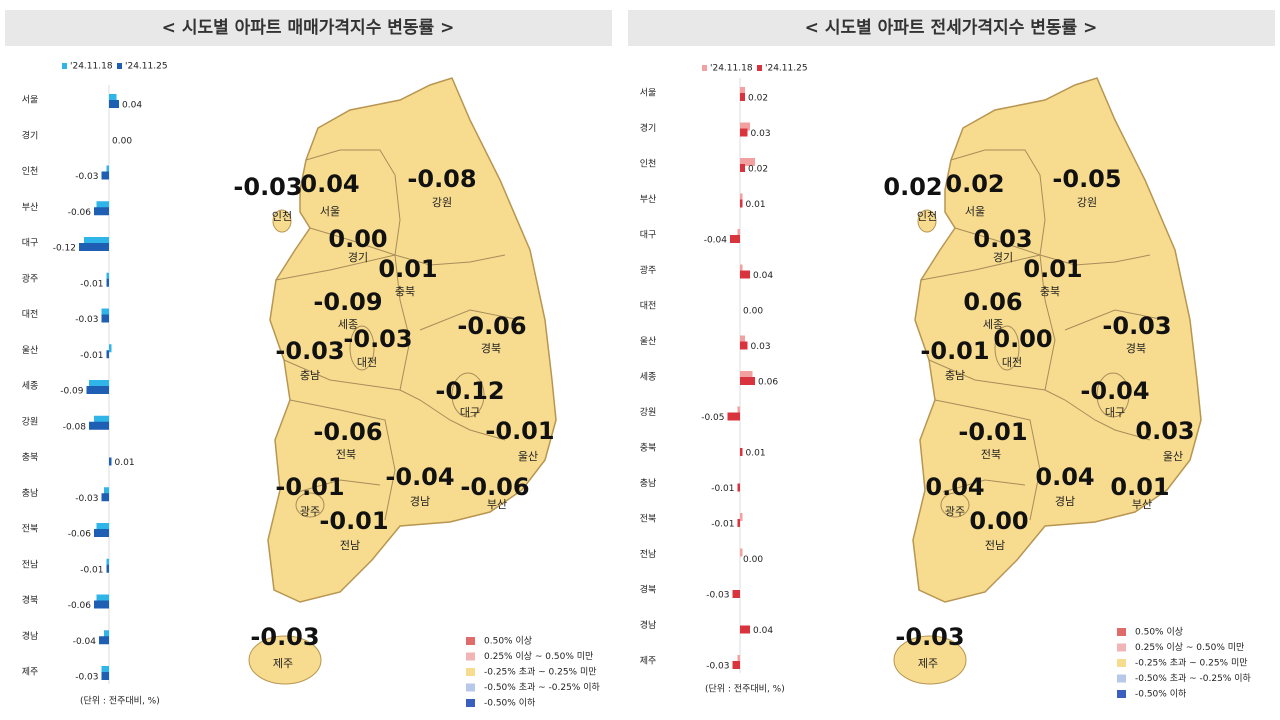 The height and width of the screenshot is (720, 1280). Describe the element at coordinates (951, 28) in the screenshot. I see `panel-title: < 시도별 아파트 전세가격지수 변동률 >` at that location.